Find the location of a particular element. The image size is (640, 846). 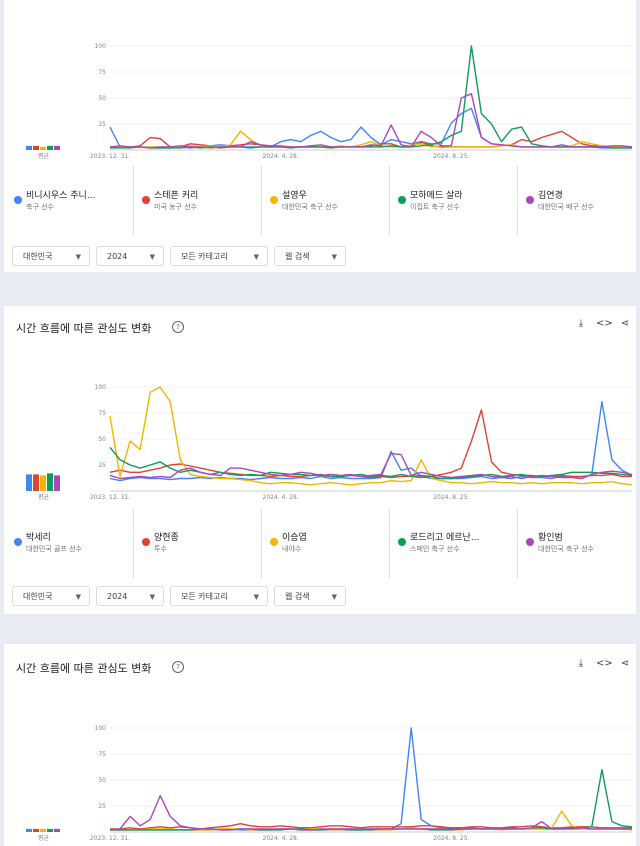

filter-bar-2: 대한민국 ▼ 2024 ▼ 모든 카테고리 ▼ 웹 검색 ▼ is located at coordinates (320, 599).